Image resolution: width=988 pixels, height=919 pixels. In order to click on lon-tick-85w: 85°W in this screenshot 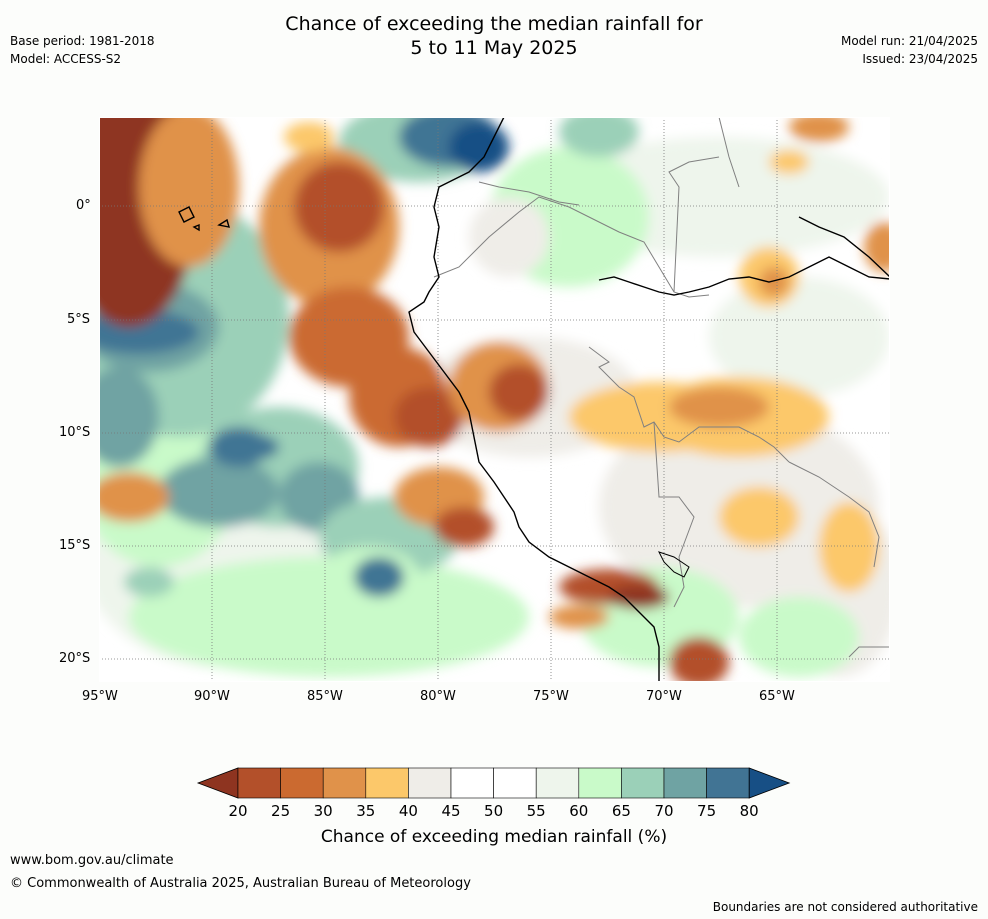, I will do `click(325, 696)`.